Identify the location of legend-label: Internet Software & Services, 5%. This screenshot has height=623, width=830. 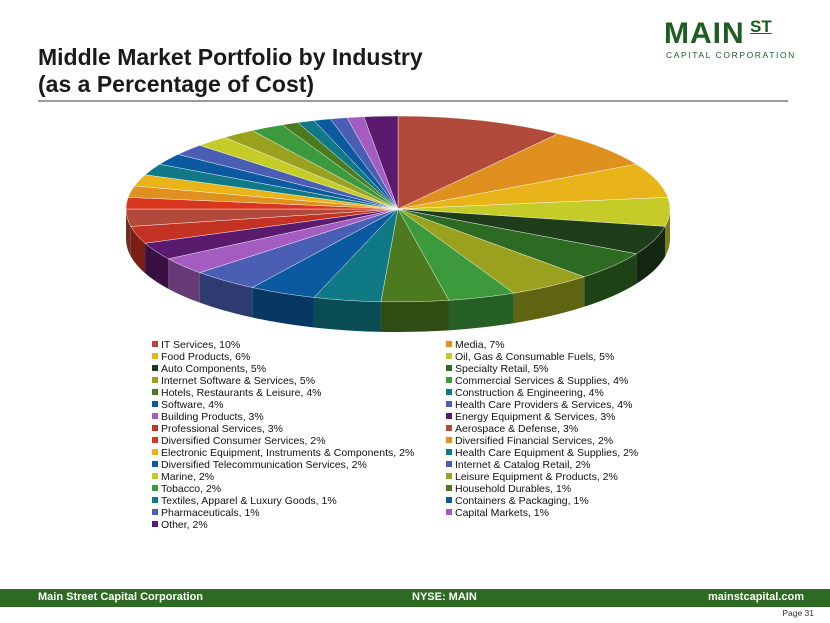
(238, 381).